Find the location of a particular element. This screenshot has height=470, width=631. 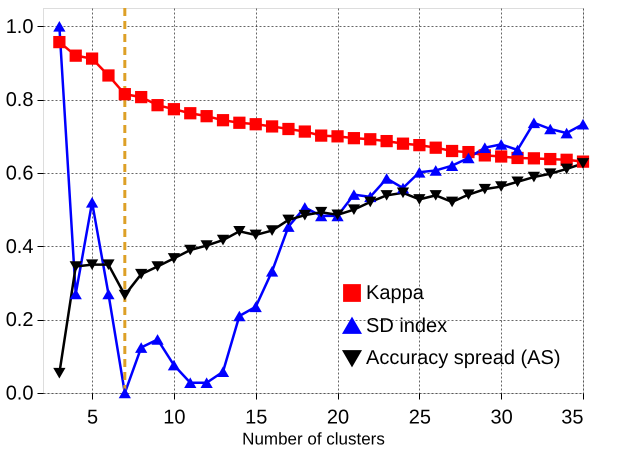

x-tick-label: 35 is located at coordinates (572, 417).